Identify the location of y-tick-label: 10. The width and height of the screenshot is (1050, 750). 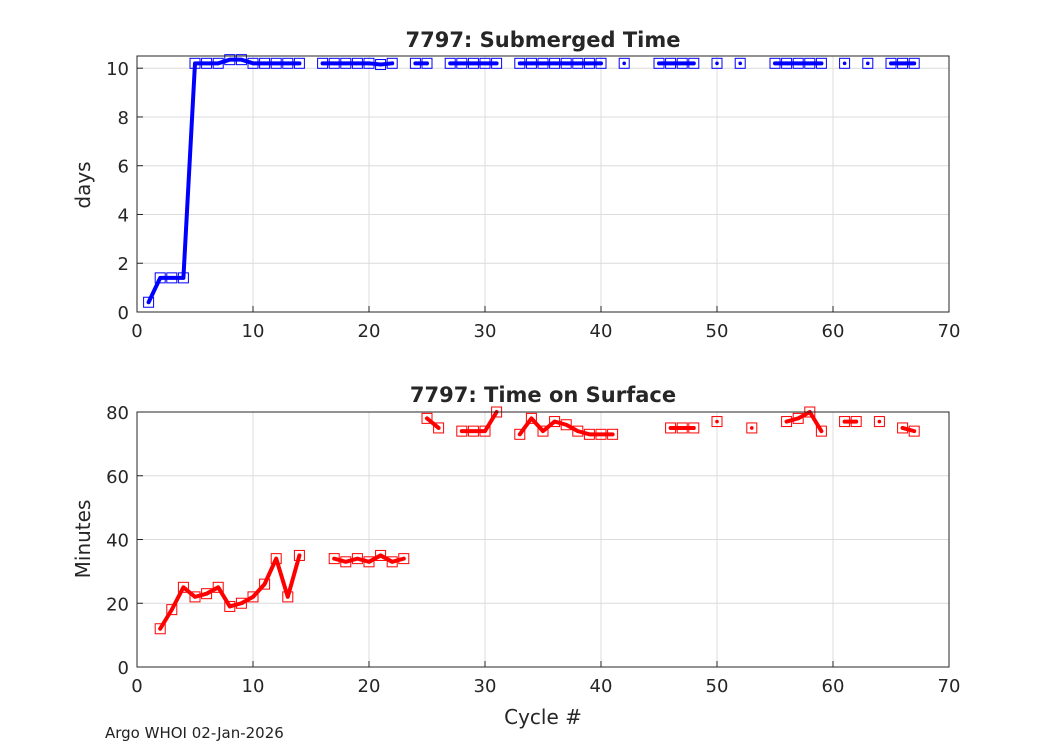
(117, 69).